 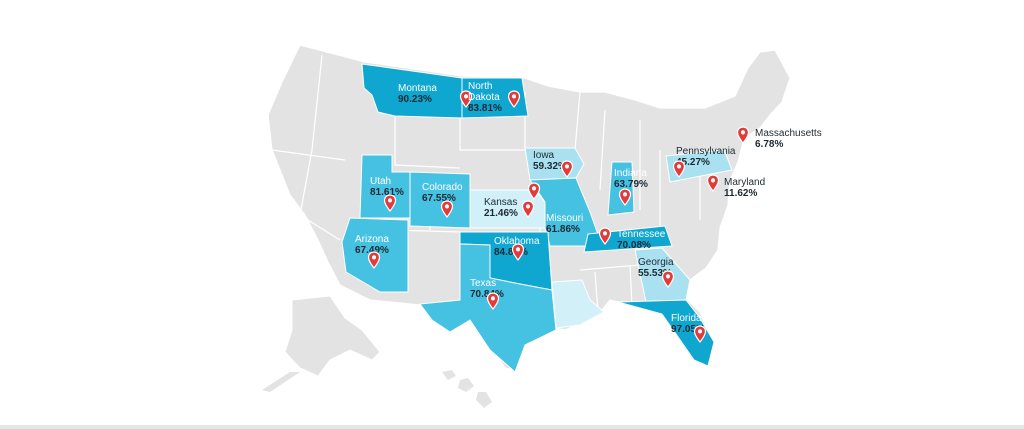 What do you see at coordinates (485, 108) in the screenshot?
I see `state-value: 83.81%` at bounding box center [485, 108].